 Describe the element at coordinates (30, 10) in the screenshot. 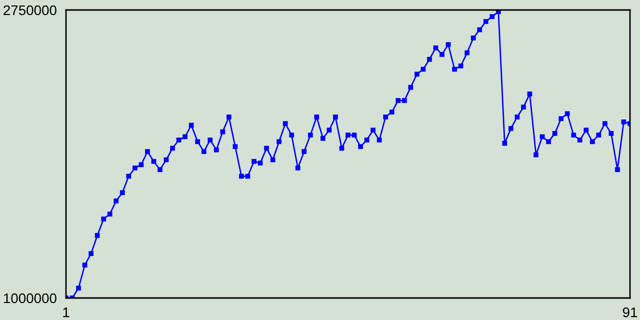

I see `y-tick-label: 2750000` at that location.